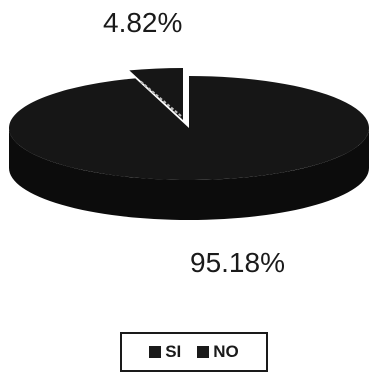 This screenshot has width=379, height=375. I want to click on legend-label-si: SI, so click(173, 351).